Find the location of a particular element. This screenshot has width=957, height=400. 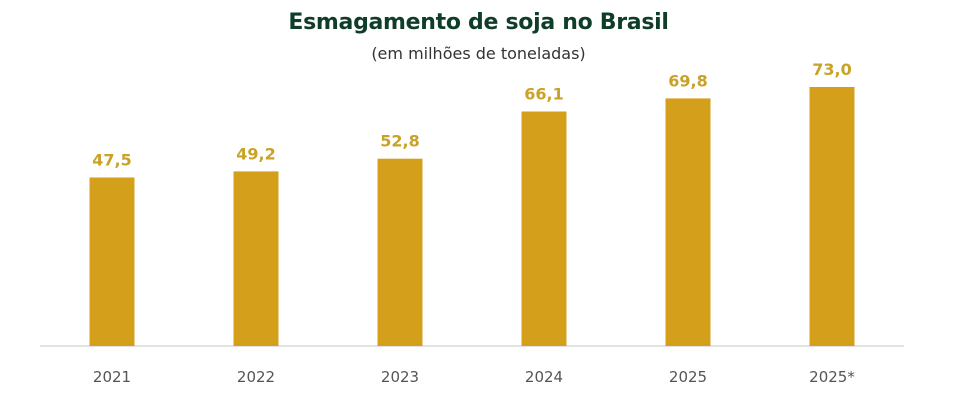

data-label-2022: 49,2 is located at coordinates (255, 153).